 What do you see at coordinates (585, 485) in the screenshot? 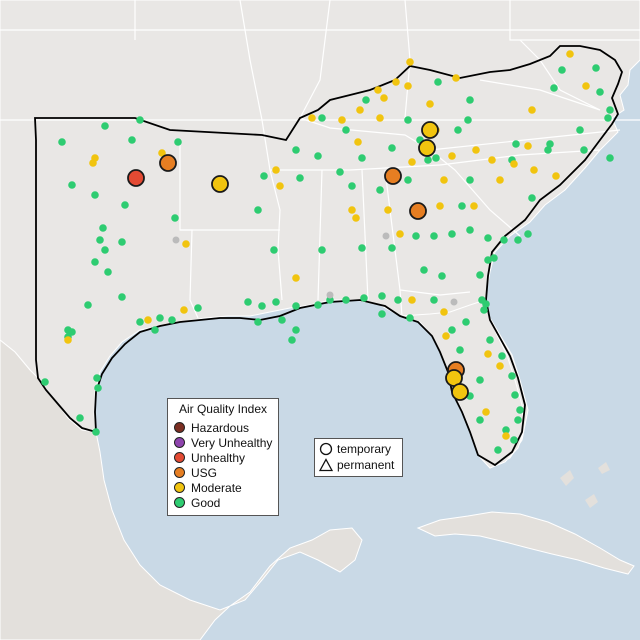
I see `bahamas` at bounding box center [585, 485].